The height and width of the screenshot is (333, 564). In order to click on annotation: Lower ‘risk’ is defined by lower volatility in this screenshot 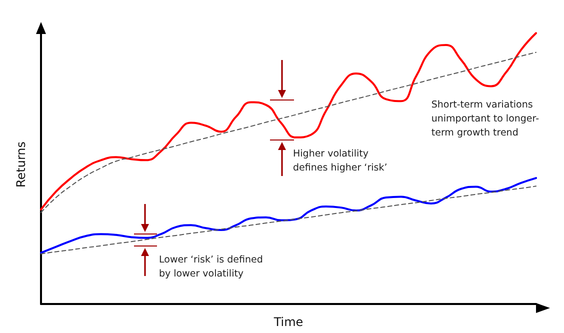, I will do `click(211, 267)`.